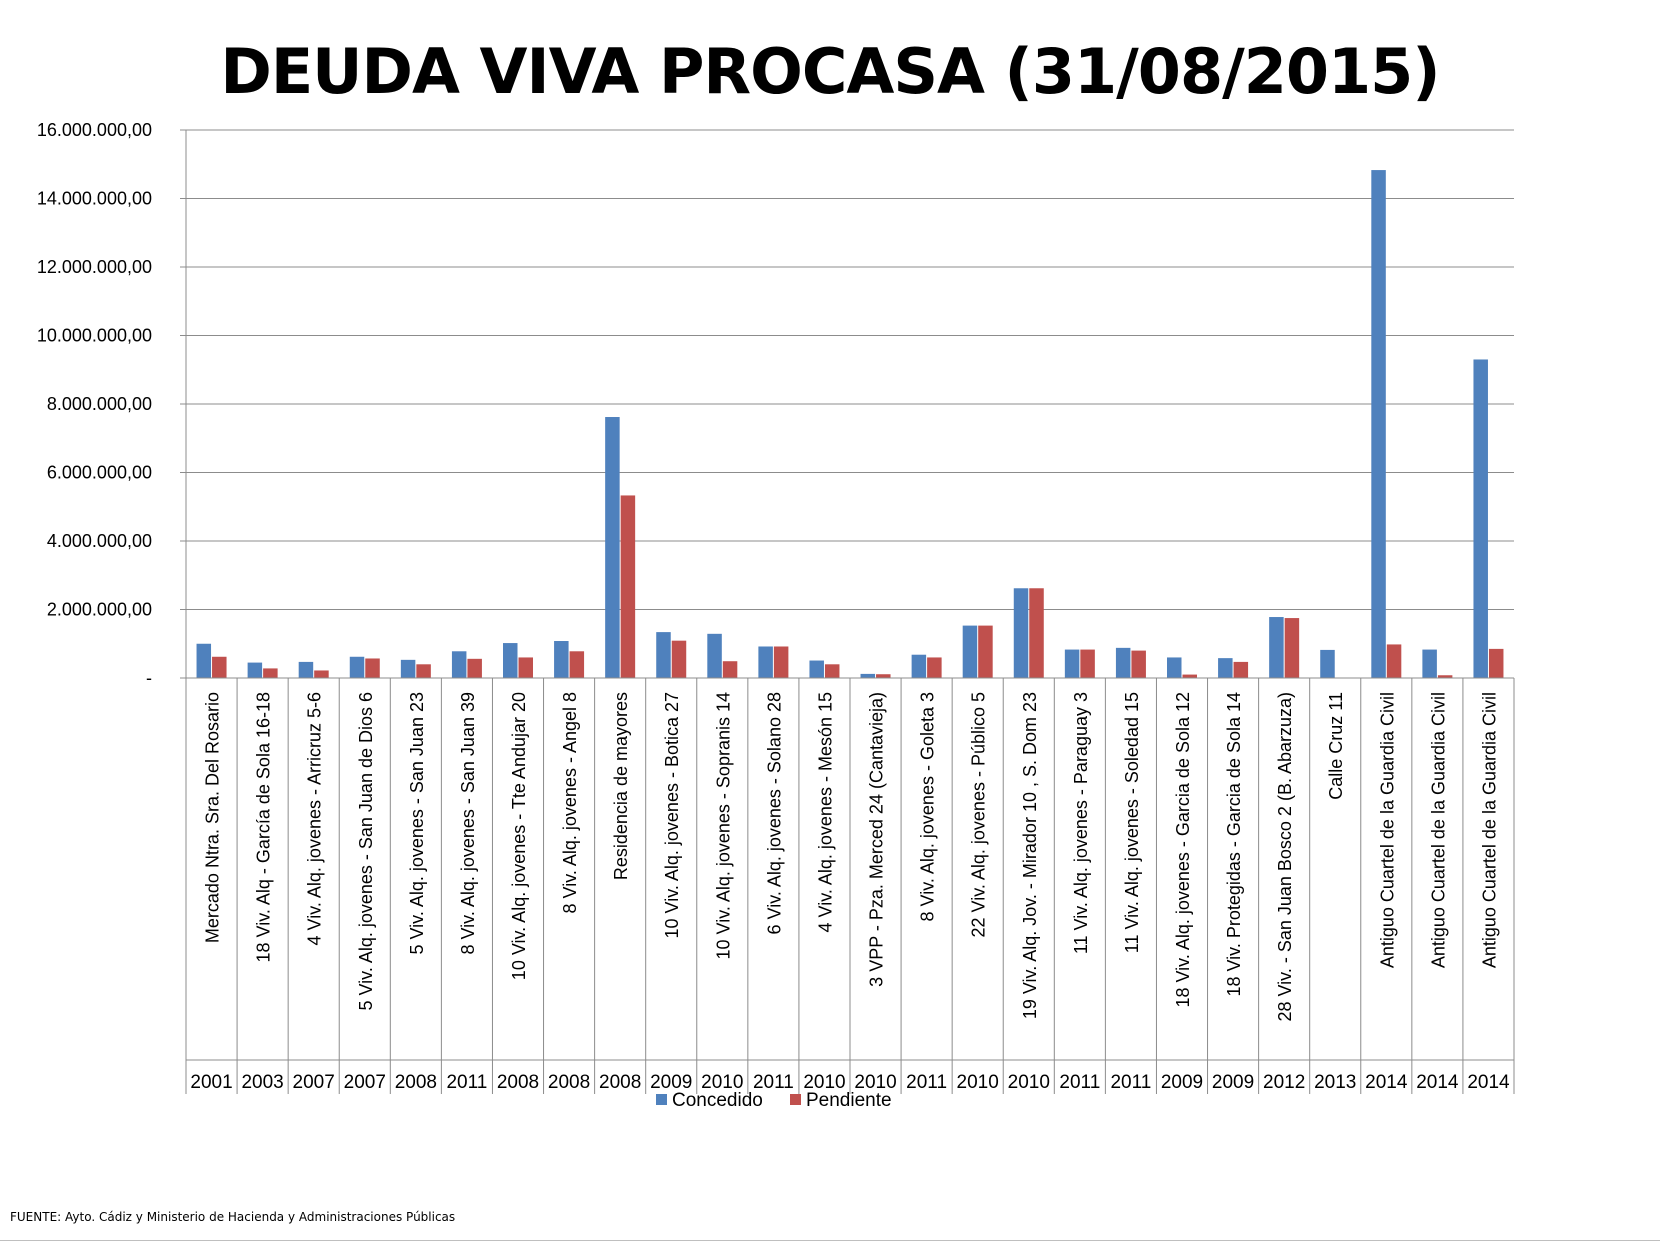  Describe the element at coordinates (1285, 857) in the screenshot. I see `category-label: 28 Viv. - San Juan Bosco 2 (B. Abarzuza)` at that location.